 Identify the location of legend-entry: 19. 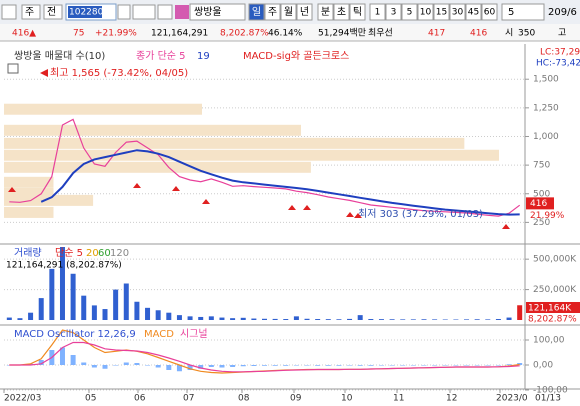
(203, 56).